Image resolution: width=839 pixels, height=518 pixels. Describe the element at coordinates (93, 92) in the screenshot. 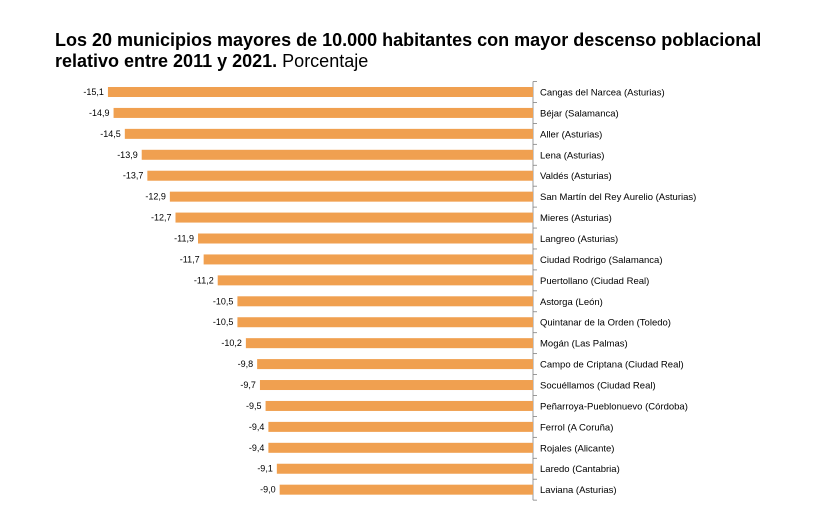

I see `value-label: -15,1` at that location.